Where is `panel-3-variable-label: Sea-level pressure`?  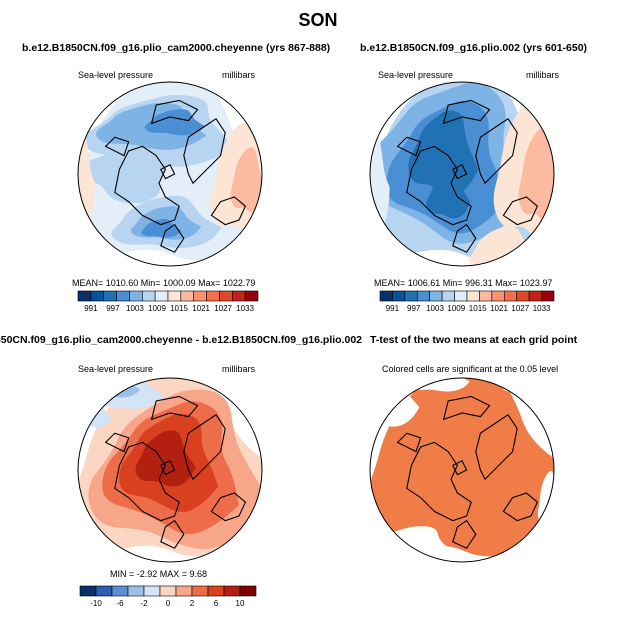
panel-3-variable-label: Sea-level pressure is located at coordinates (116, 369).